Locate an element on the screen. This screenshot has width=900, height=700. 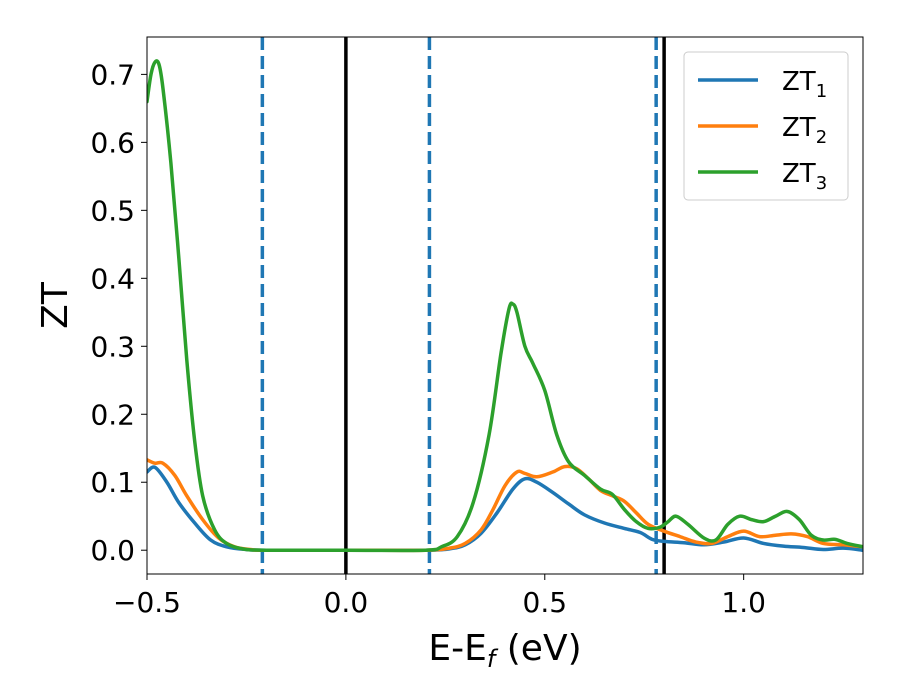
x-axis-title-main: E-E is located at coordinates (457, 648).